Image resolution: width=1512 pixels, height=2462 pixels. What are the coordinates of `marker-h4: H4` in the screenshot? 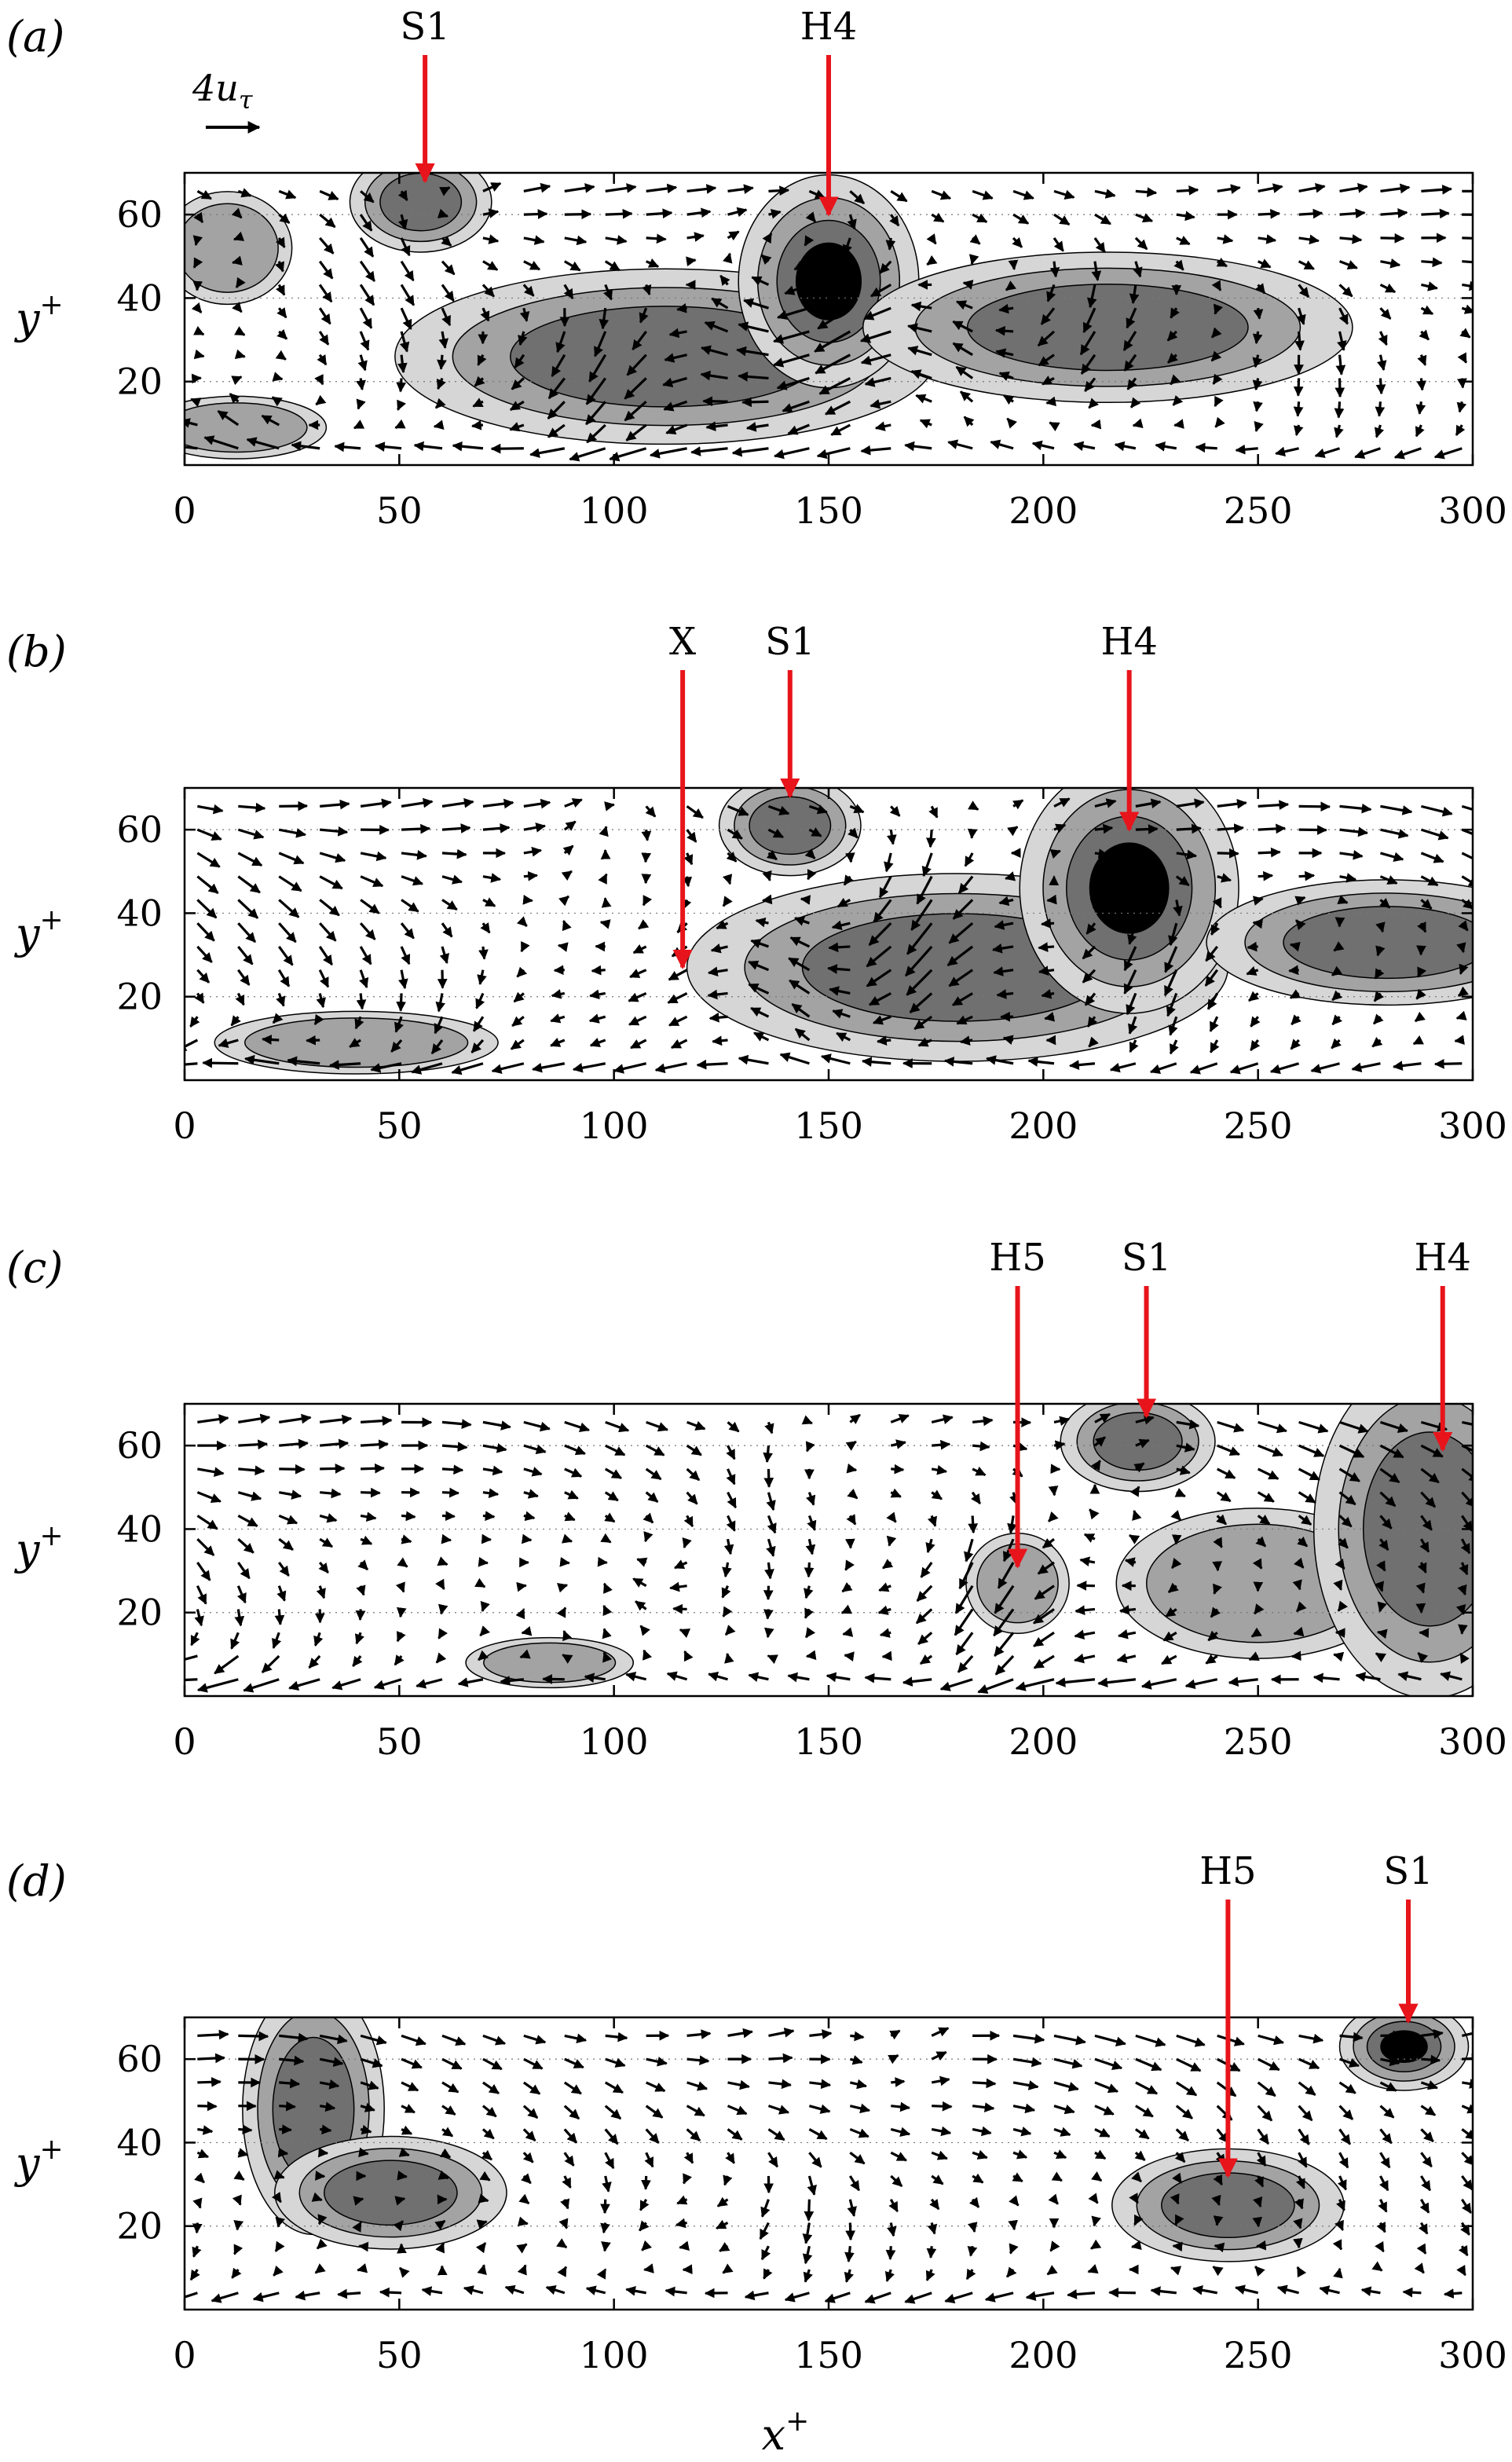 It's located at (828, 111).